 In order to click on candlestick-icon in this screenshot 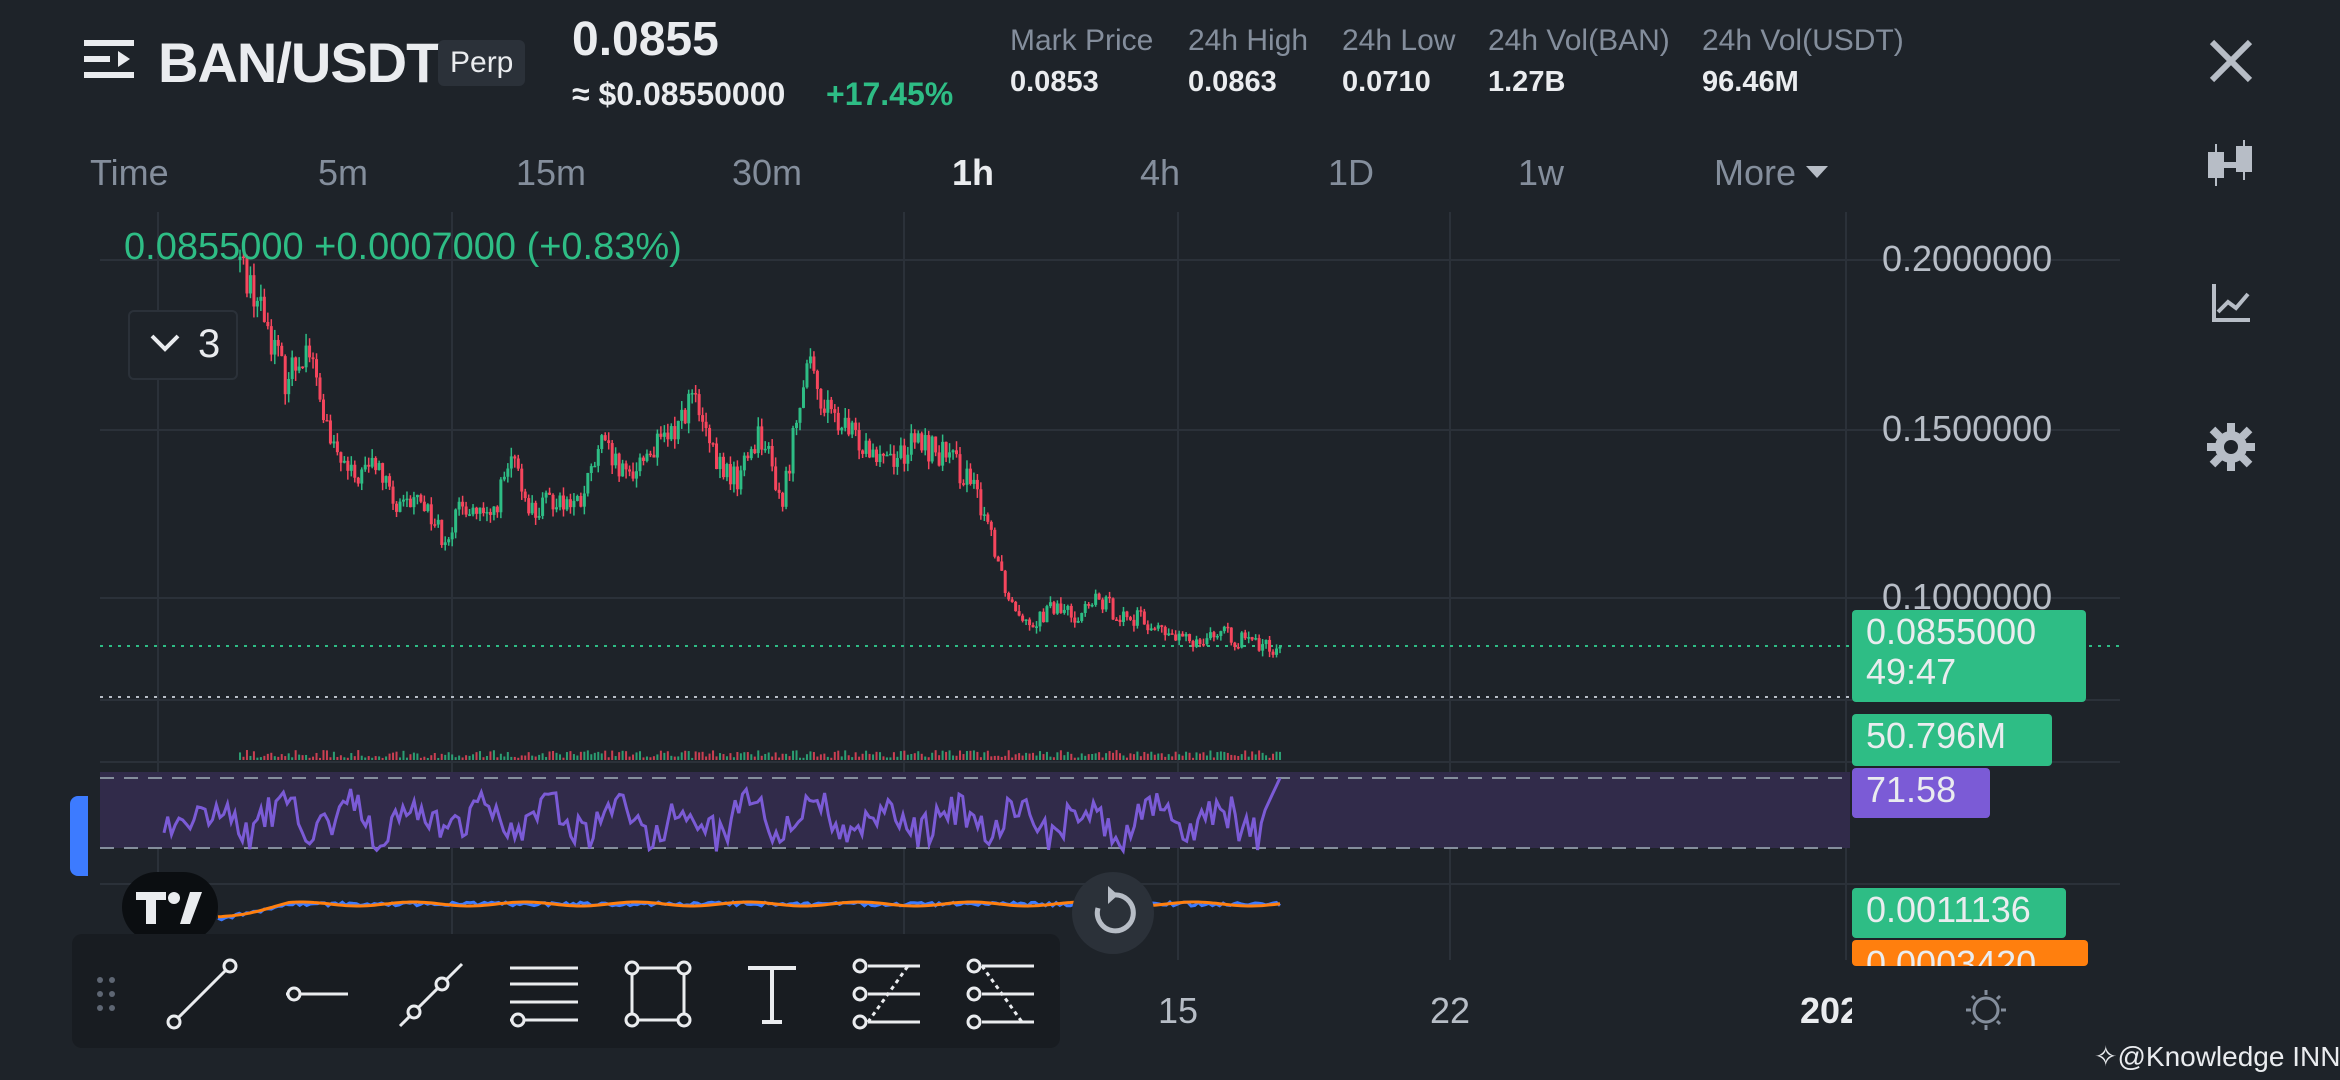, I will do `click(2231, 163)`.